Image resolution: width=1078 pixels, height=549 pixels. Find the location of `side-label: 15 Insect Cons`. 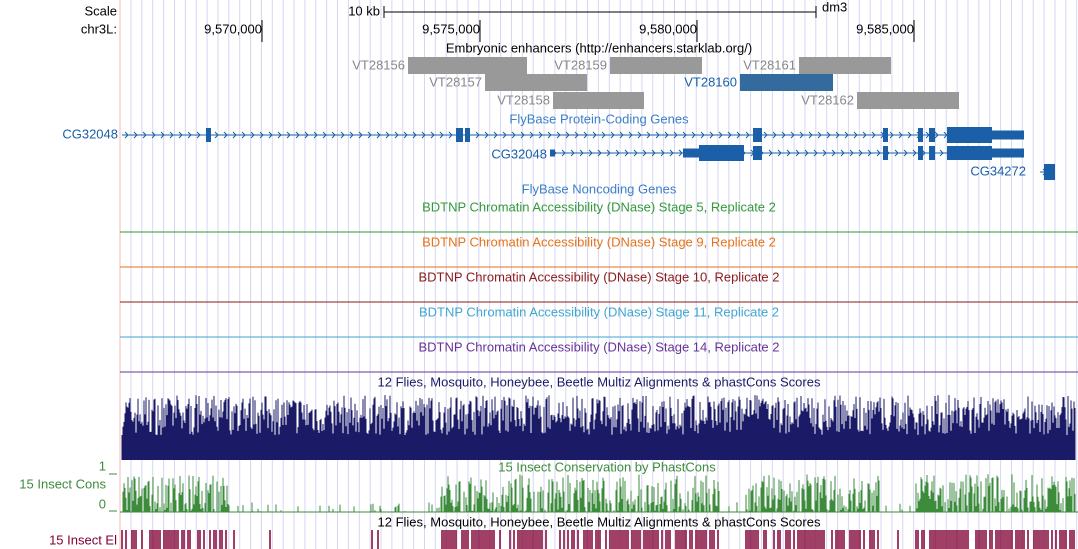

side-label: 15 Insect Cons is located at coordinates (62, 483).